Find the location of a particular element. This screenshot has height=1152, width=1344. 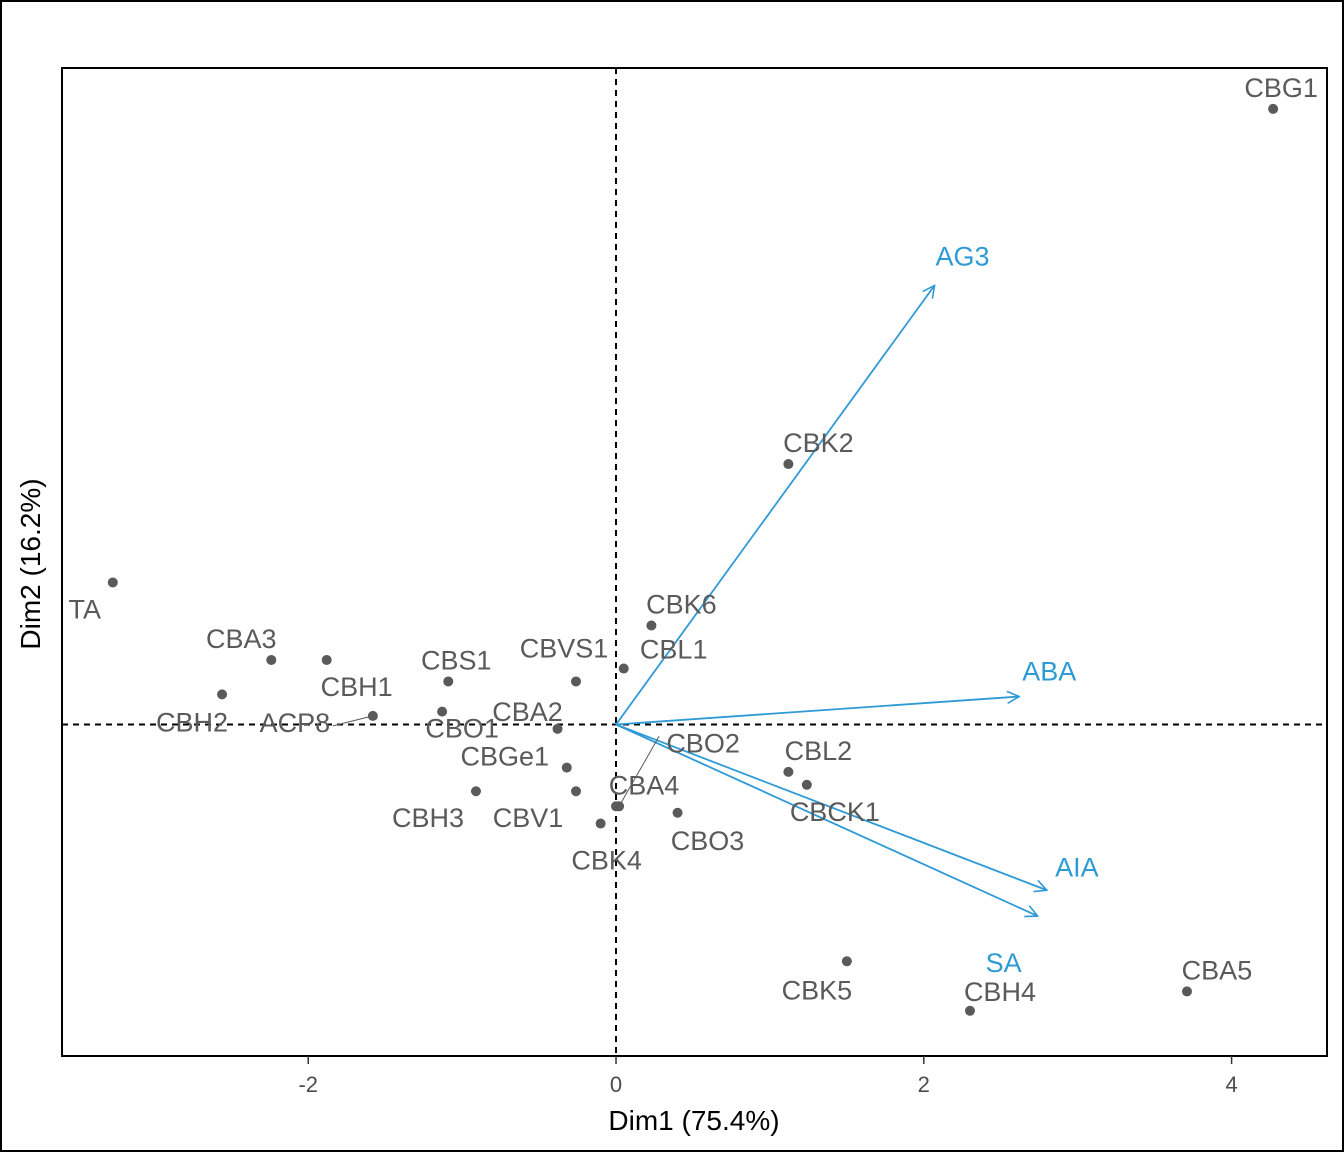

point-label-cbo1: CBO1 is located at coordinates (462, 729).